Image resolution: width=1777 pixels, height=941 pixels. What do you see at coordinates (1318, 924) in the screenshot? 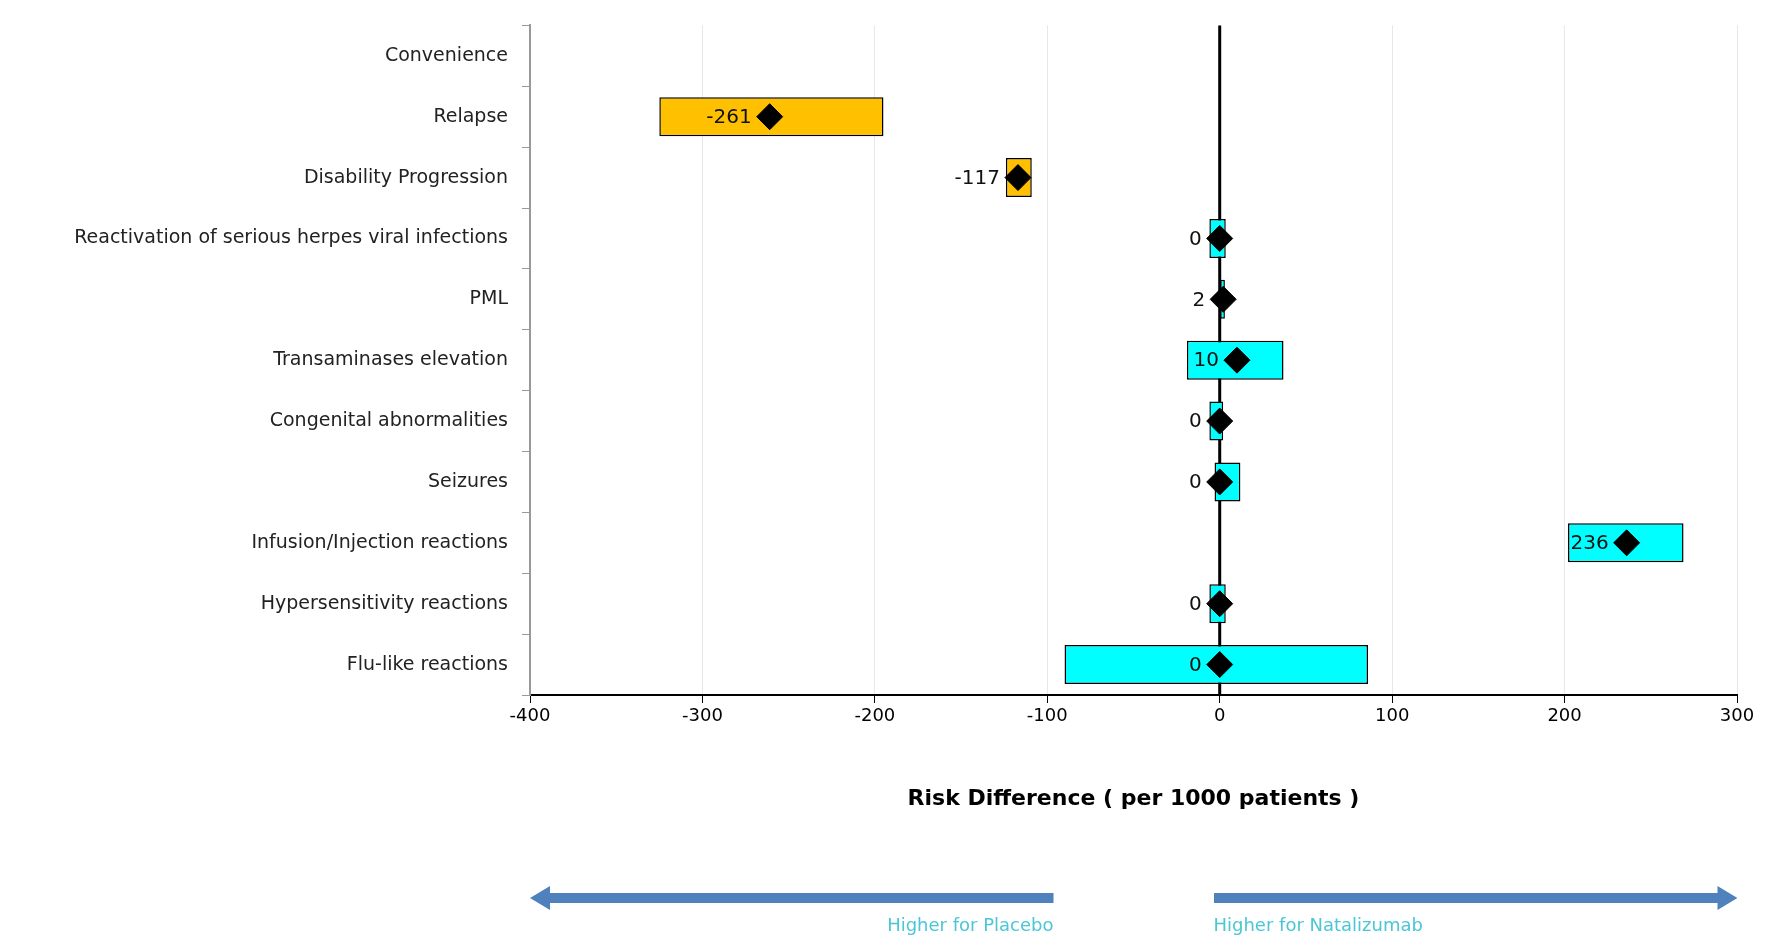
I see `text: Higher for Natalizumab` at bounding box center [1318, 924].